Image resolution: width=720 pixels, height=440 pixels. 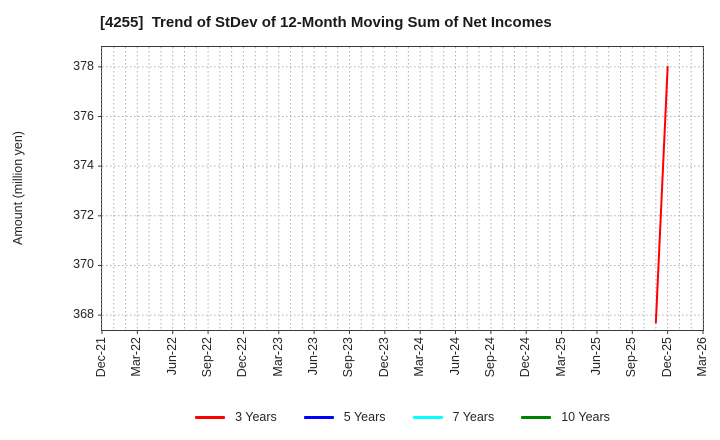 I want to click on x-tick-label: Jun-24, so click(x=454, y=356).